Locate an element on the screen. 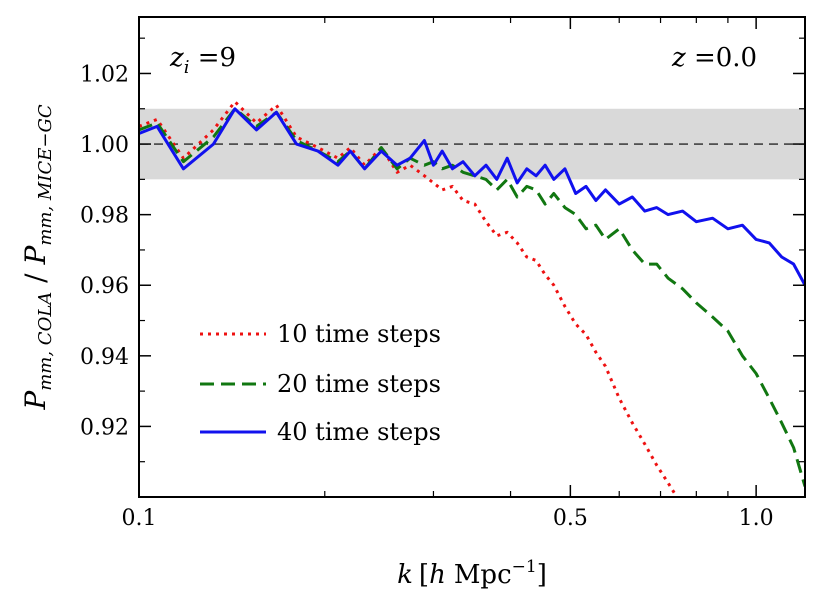 This screenshot has height=598, width=822. annotation-zi: zi =9 is located at coordinates (202, 60).